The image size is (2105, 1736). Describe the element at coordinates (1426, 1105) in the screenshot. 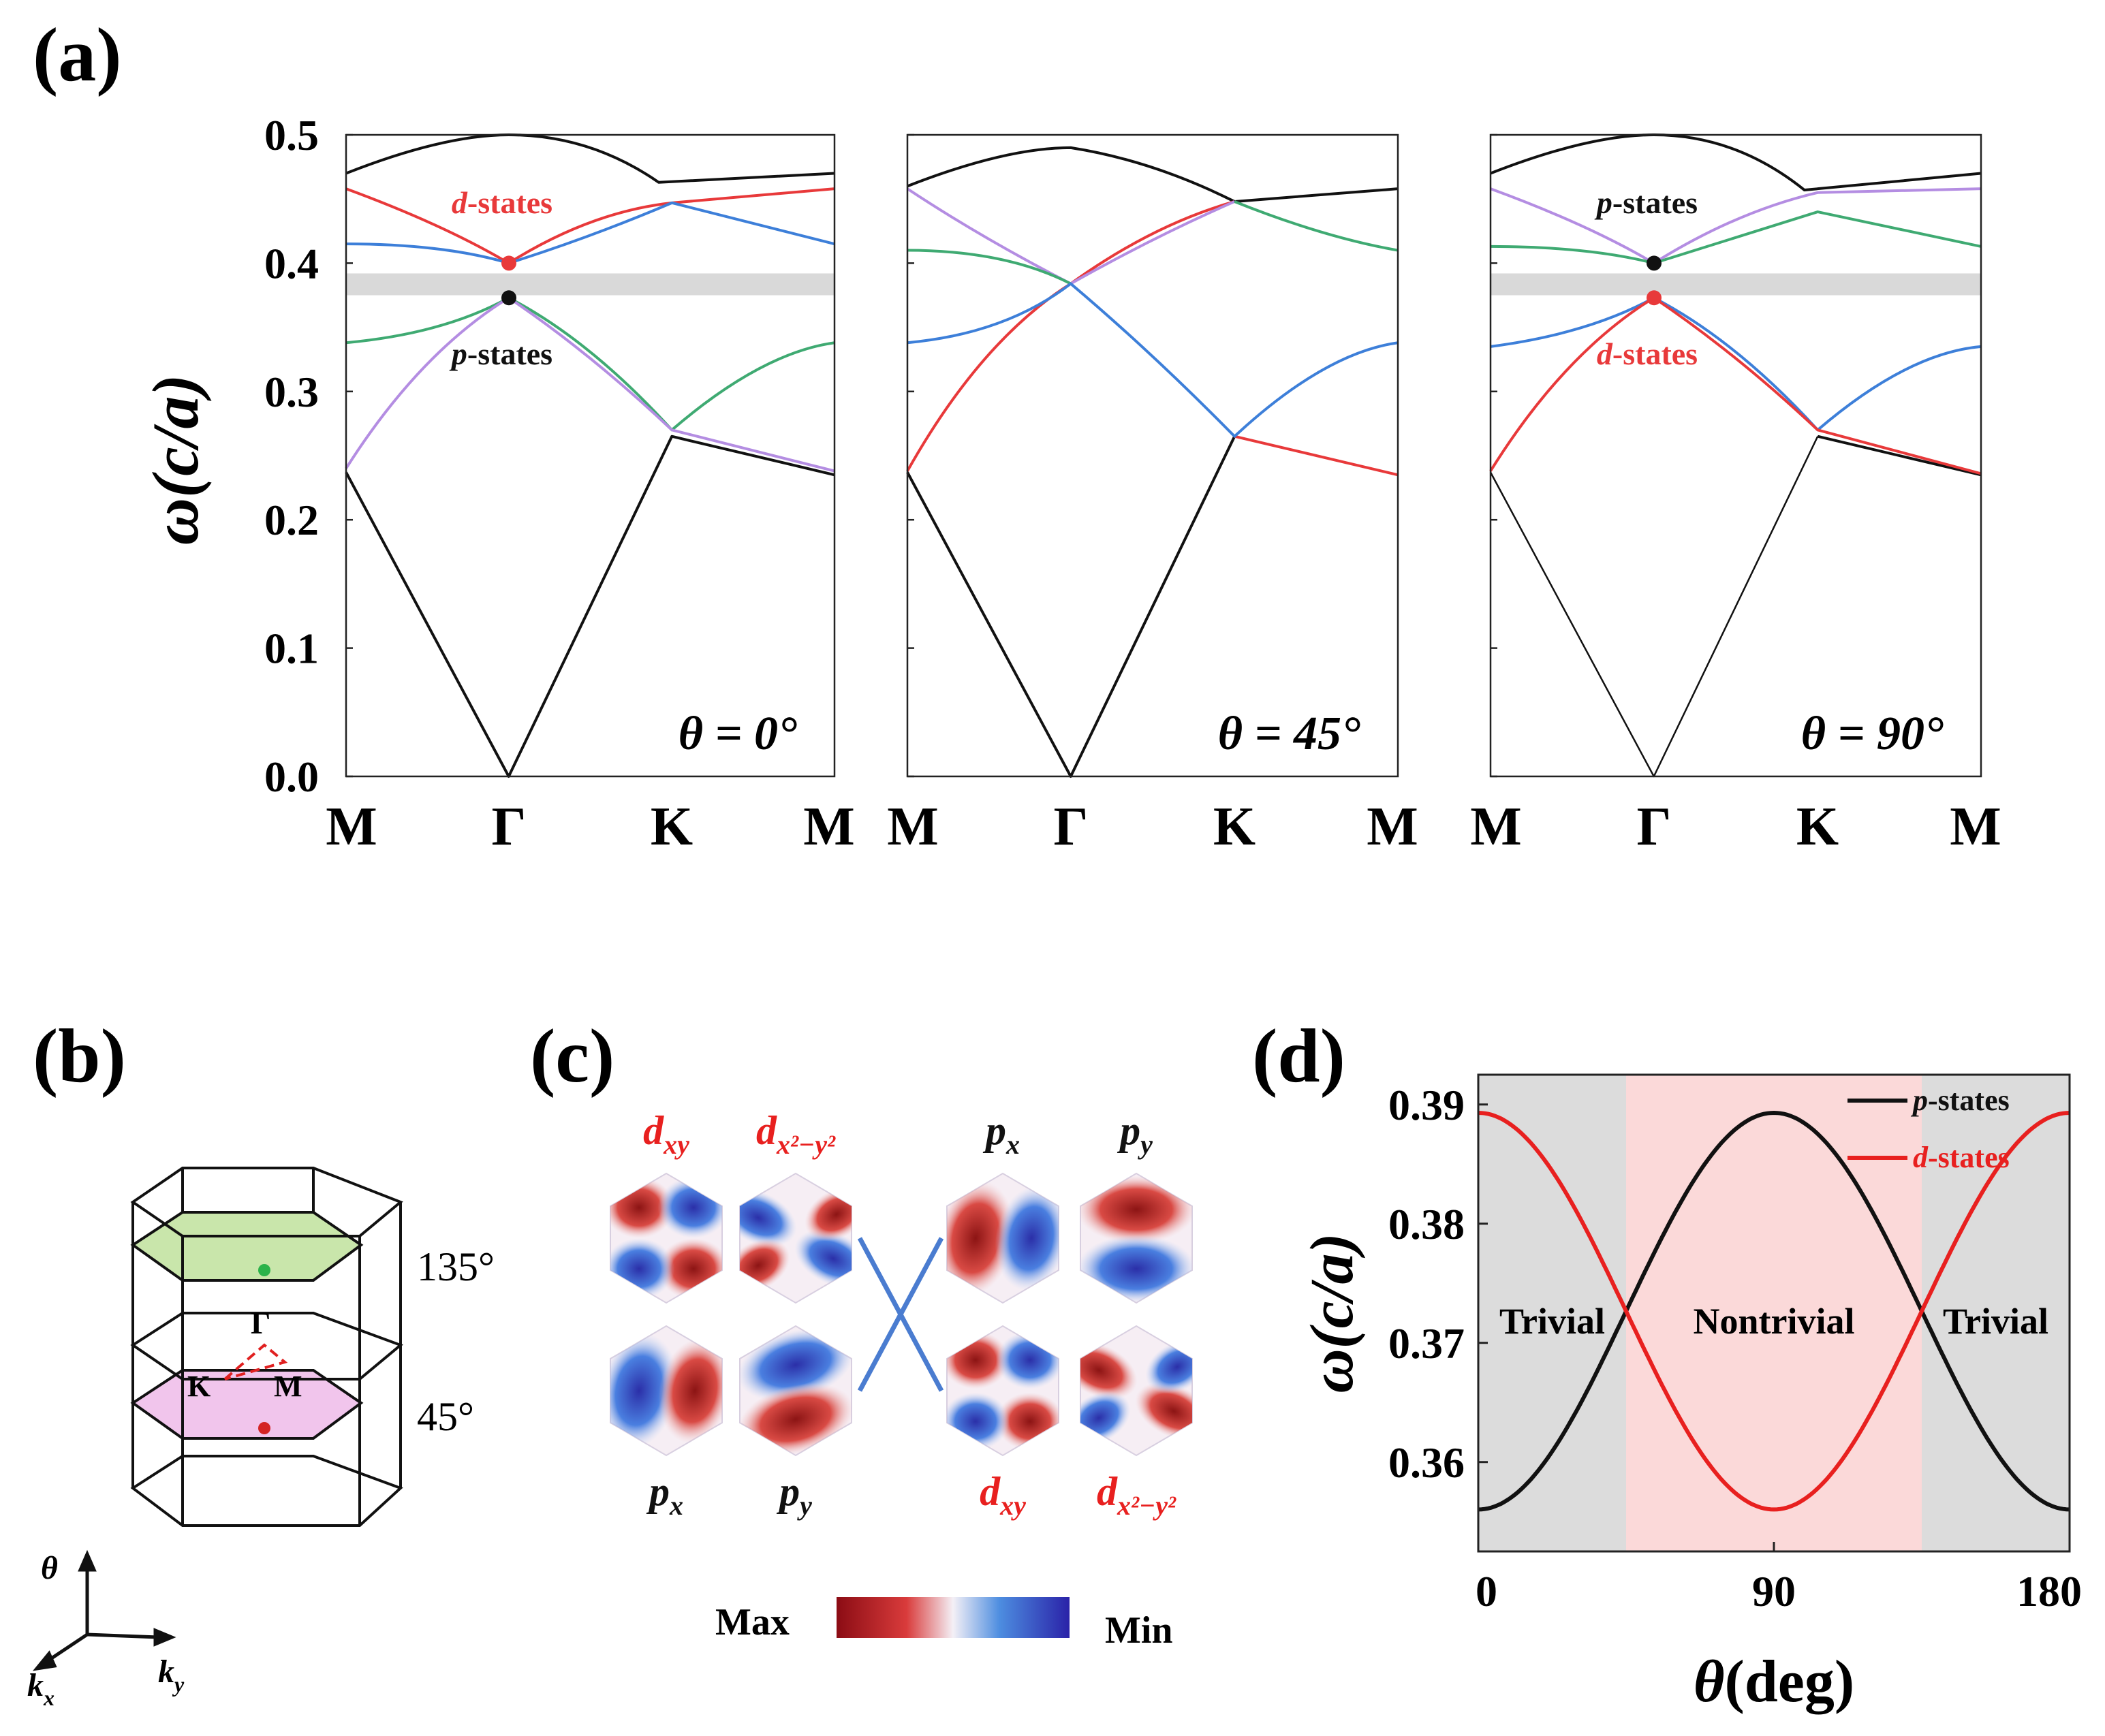

I see `y-tick-label: 0.39` at that location.